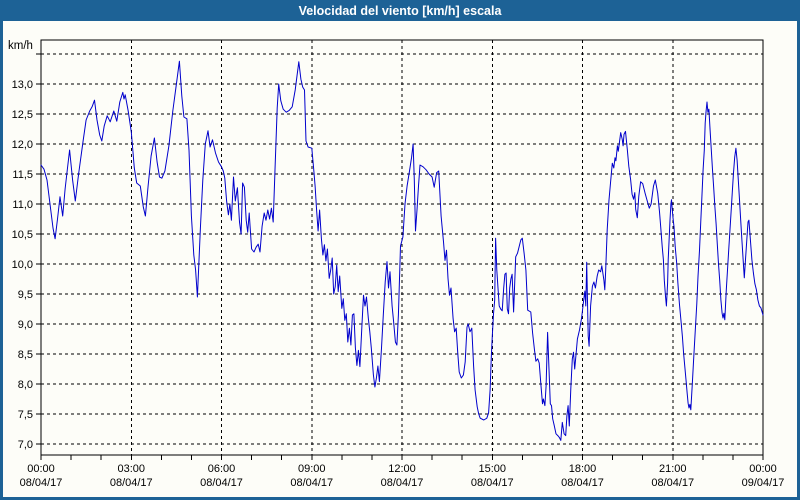  I want to click on y-axis-label: 7,5, so click(25, 415).